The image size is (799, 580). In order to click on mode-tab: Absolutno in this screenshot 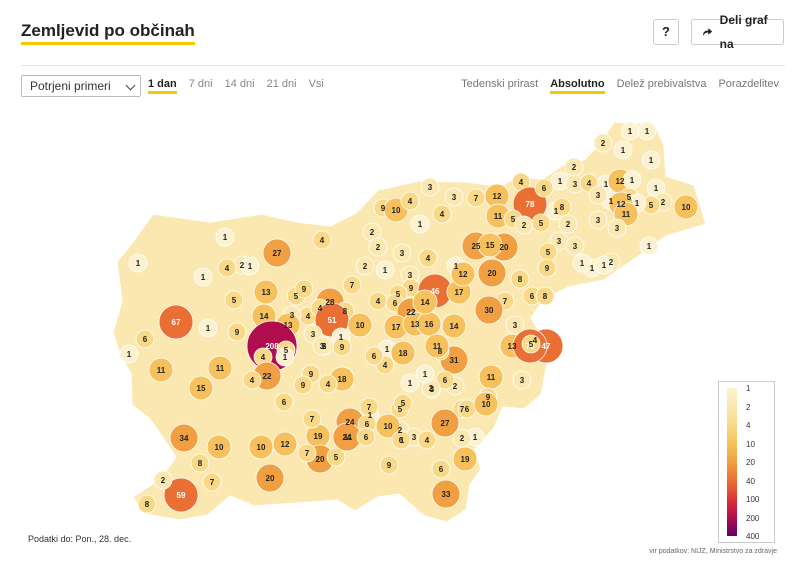, I will do `click(577, 86)`.